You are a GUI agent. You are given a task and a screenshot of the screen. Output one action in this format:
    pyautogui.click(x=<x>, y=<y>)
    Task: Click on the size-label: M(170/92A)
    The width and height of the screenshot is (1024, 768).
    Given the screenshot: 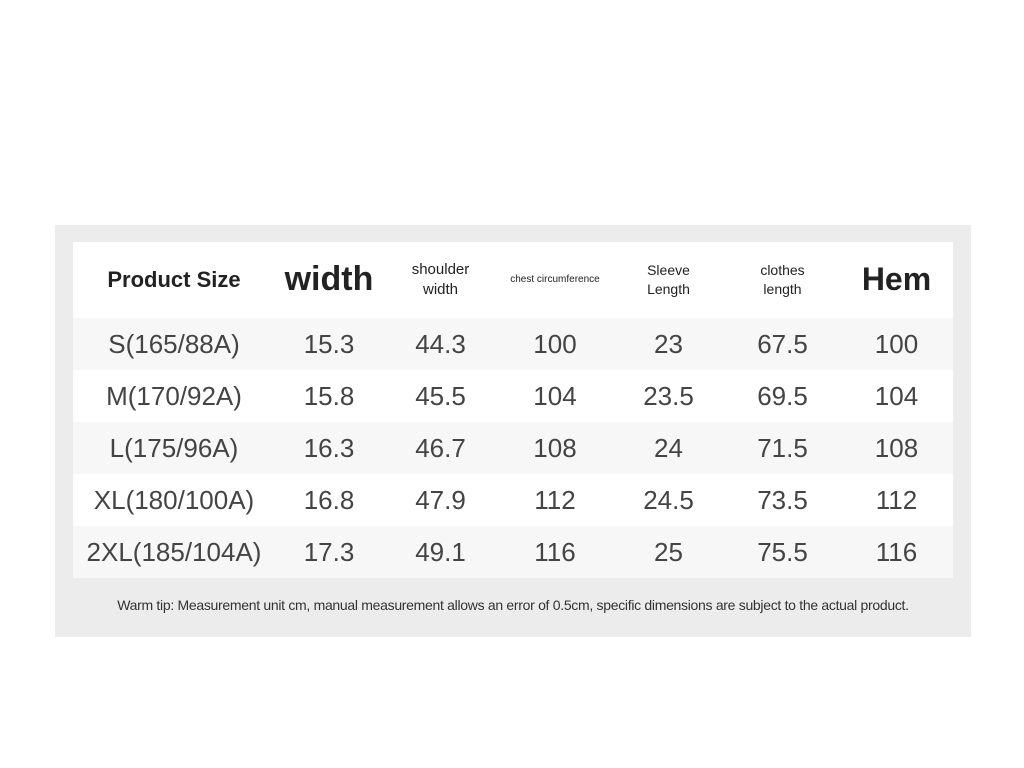 What is the action you would take?
    pyautogui.click(x=174, y=395)
    